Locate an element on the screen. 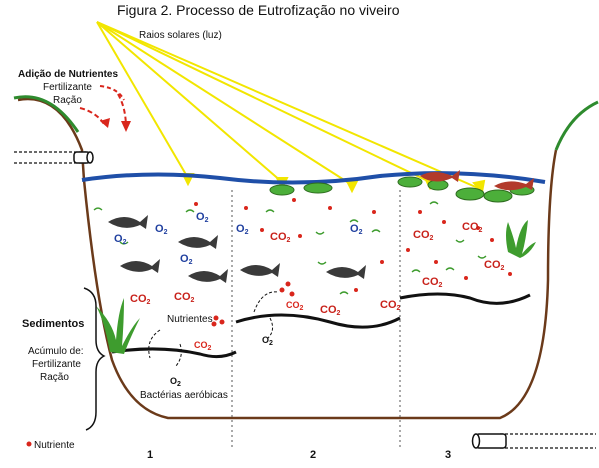 The image size is (599, 468). stage-2-label: 2 is located at coordinates (313, 455).